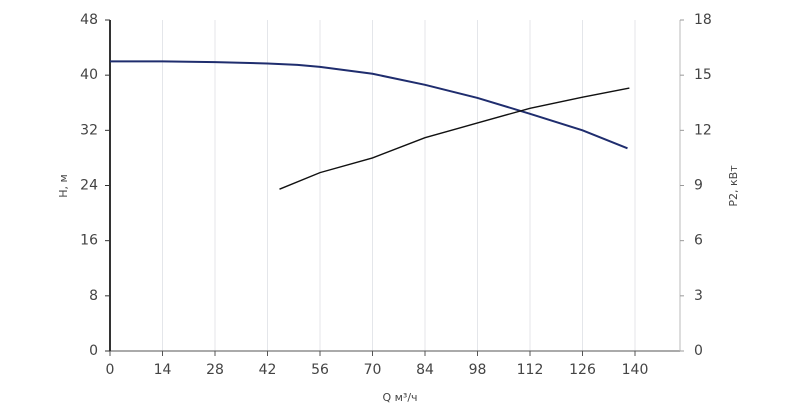 This screenshot has width=800, height=408. What do you see at coordinates (733, 186) in the screenshot?
I see `y2-axis-label: P2, кВт` at bounding box center [733, 186].